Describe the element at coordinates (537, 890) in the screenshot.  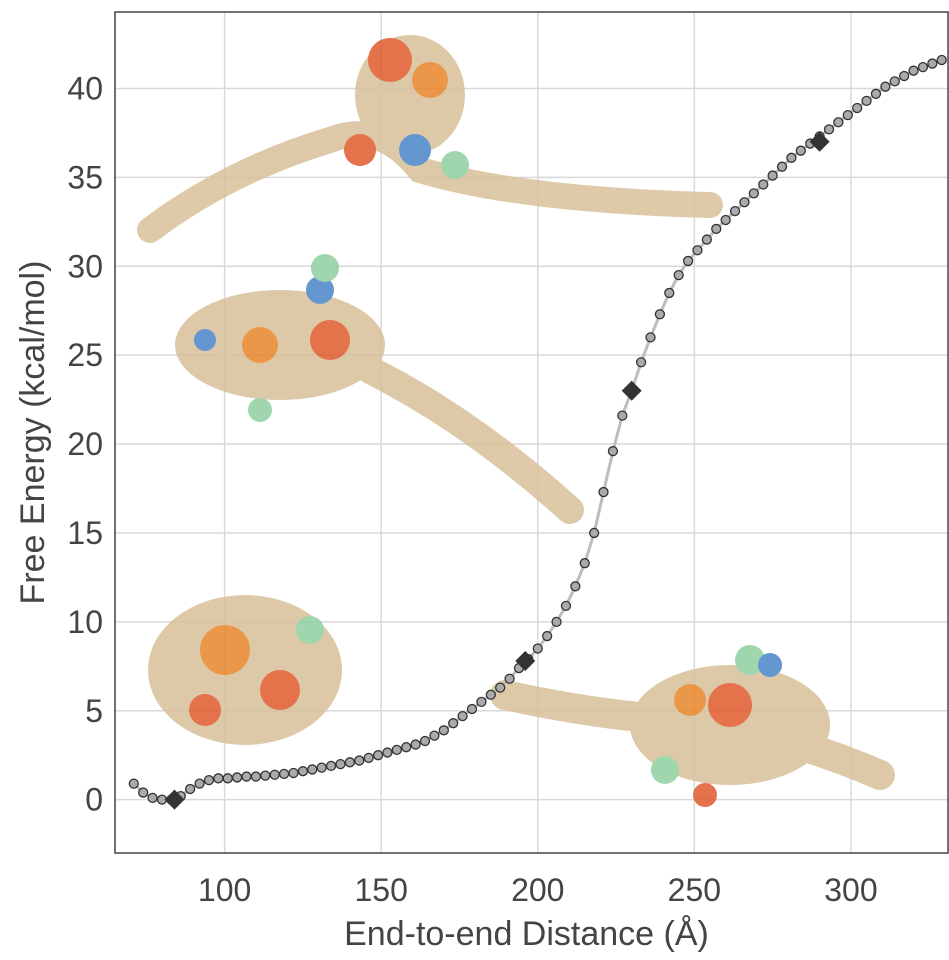
I see `x-tick-label: 200` at that location.